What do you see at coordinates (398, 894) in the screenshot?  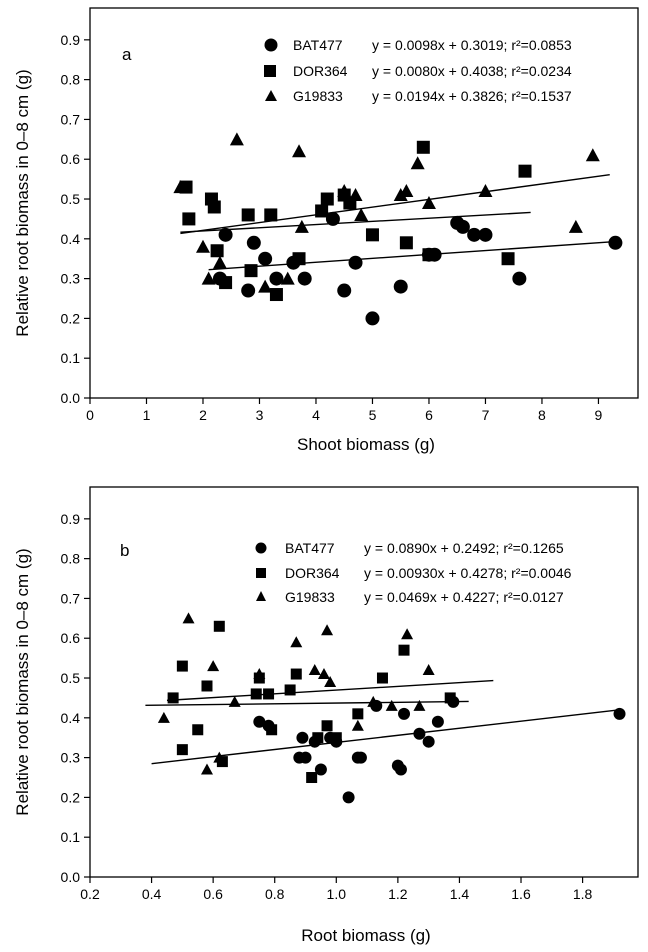 I see `panel-b-x-tick-label: 1.2` at bounding box center [398, 894].